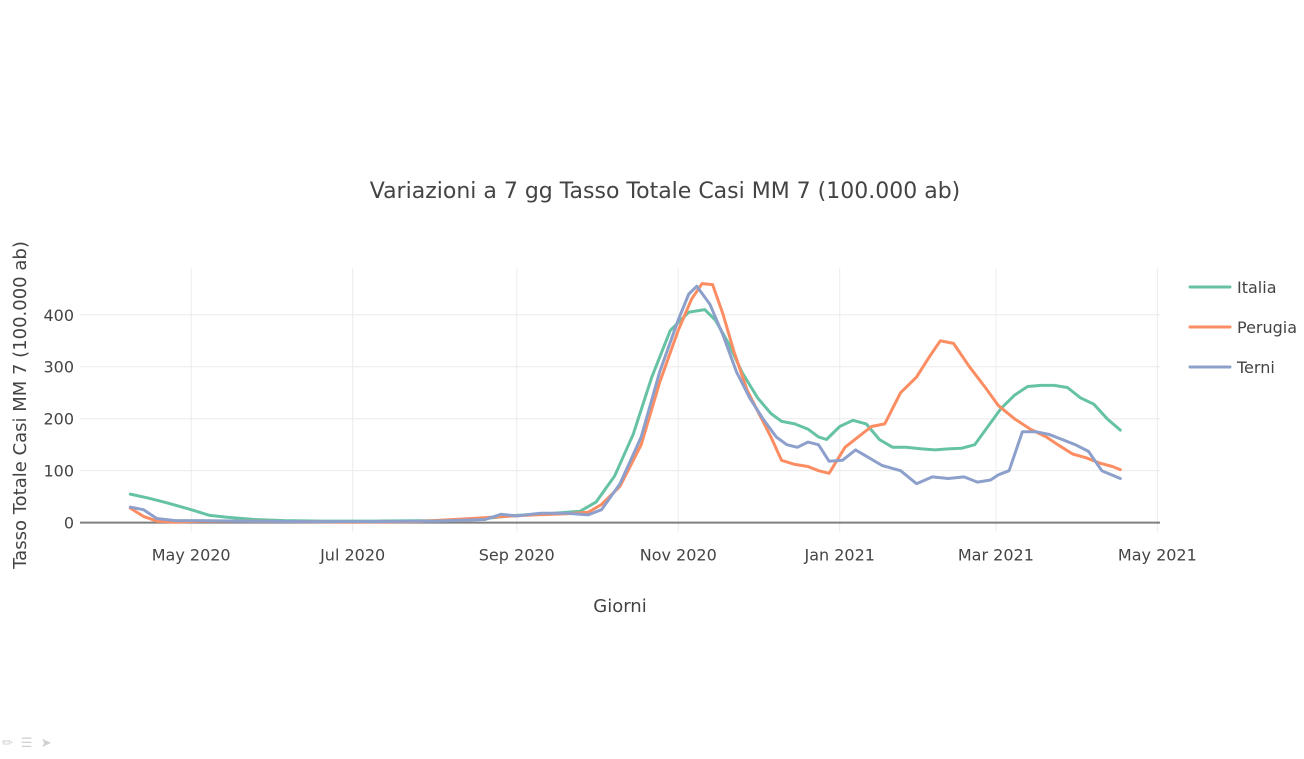 This screenshot has height=759, width=1304. Describe the element at coordinates (46, 743) in the screenshot. I see `arrow-right-icon: ➤` at that location.